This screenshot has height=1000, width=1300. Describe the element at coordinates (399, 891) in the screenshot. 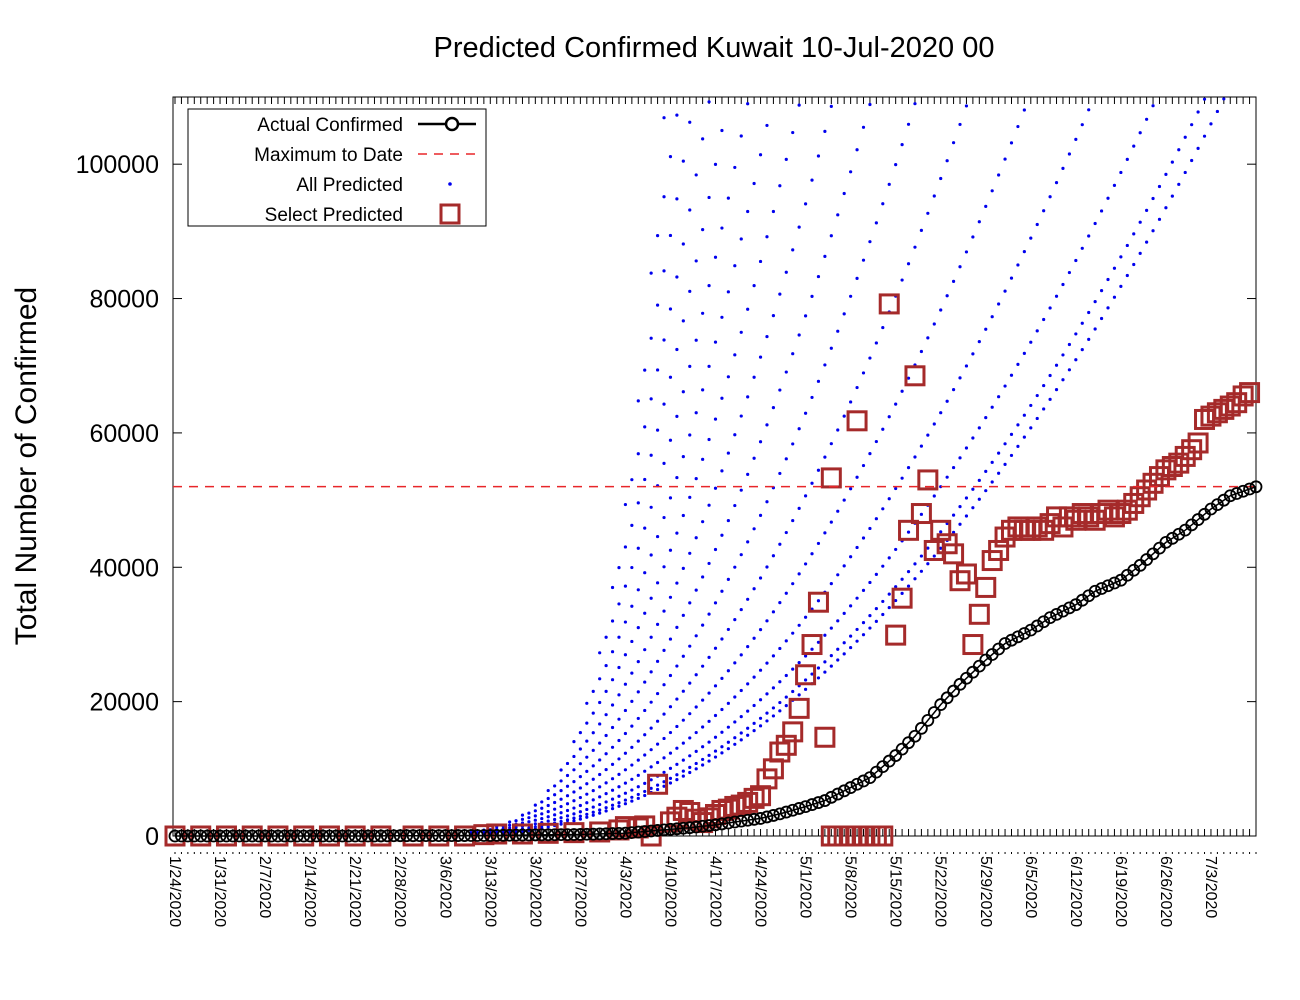

I see `x-tick-label: 2/28/2020` at that location.